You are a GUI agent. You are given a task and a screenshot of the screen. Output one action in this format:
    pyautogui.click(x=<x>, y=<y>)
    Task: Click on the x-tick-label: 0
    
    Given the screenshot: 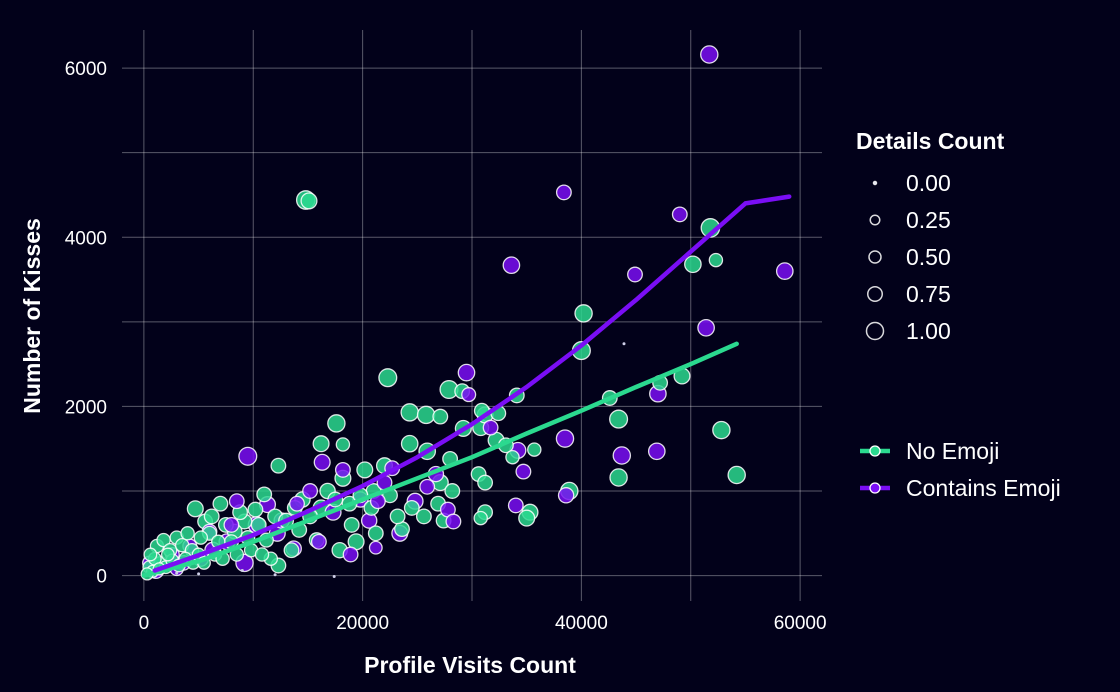 What is the action you would take?
    pyautogui.click(x=144, y=623)
    